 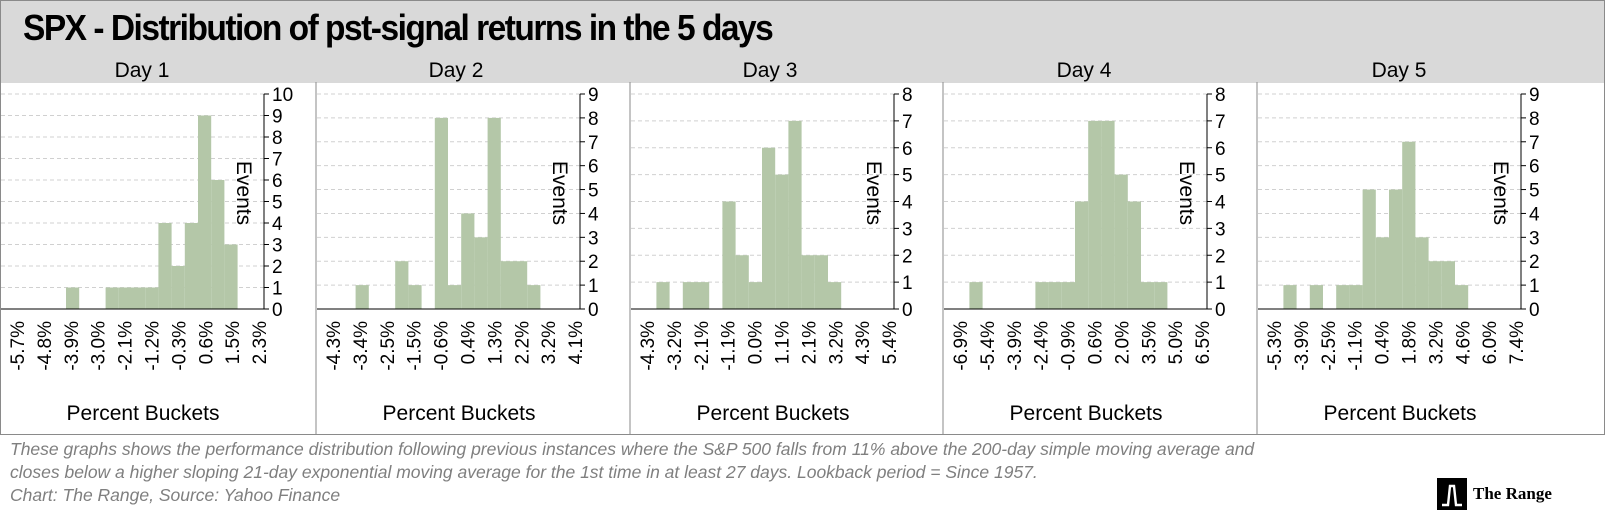 I want to click on x-tick-label: -0.6%, so click(x=442, y=346).